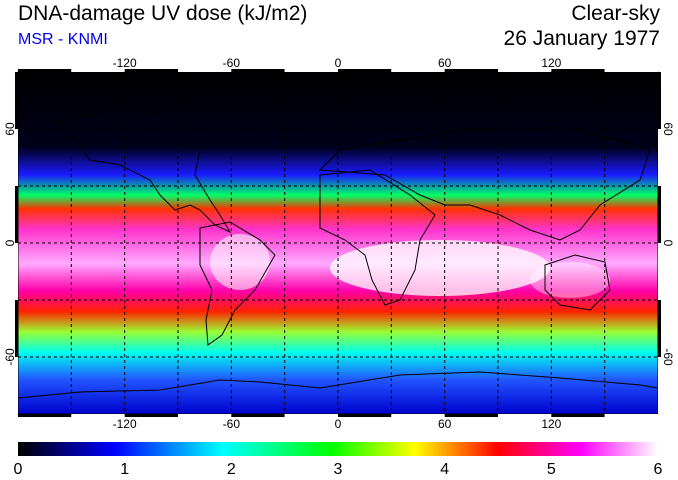 The height and width of the screenshot is (480, 678). I want to click on longitude-label-top: -60, so click(232, 63).